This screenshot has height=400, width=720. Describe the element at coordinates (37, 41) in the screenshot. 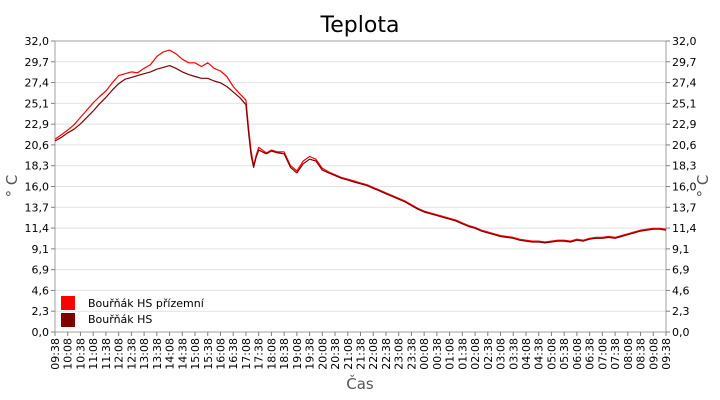

I see `y-tick-label-left: 32,0` at that location.